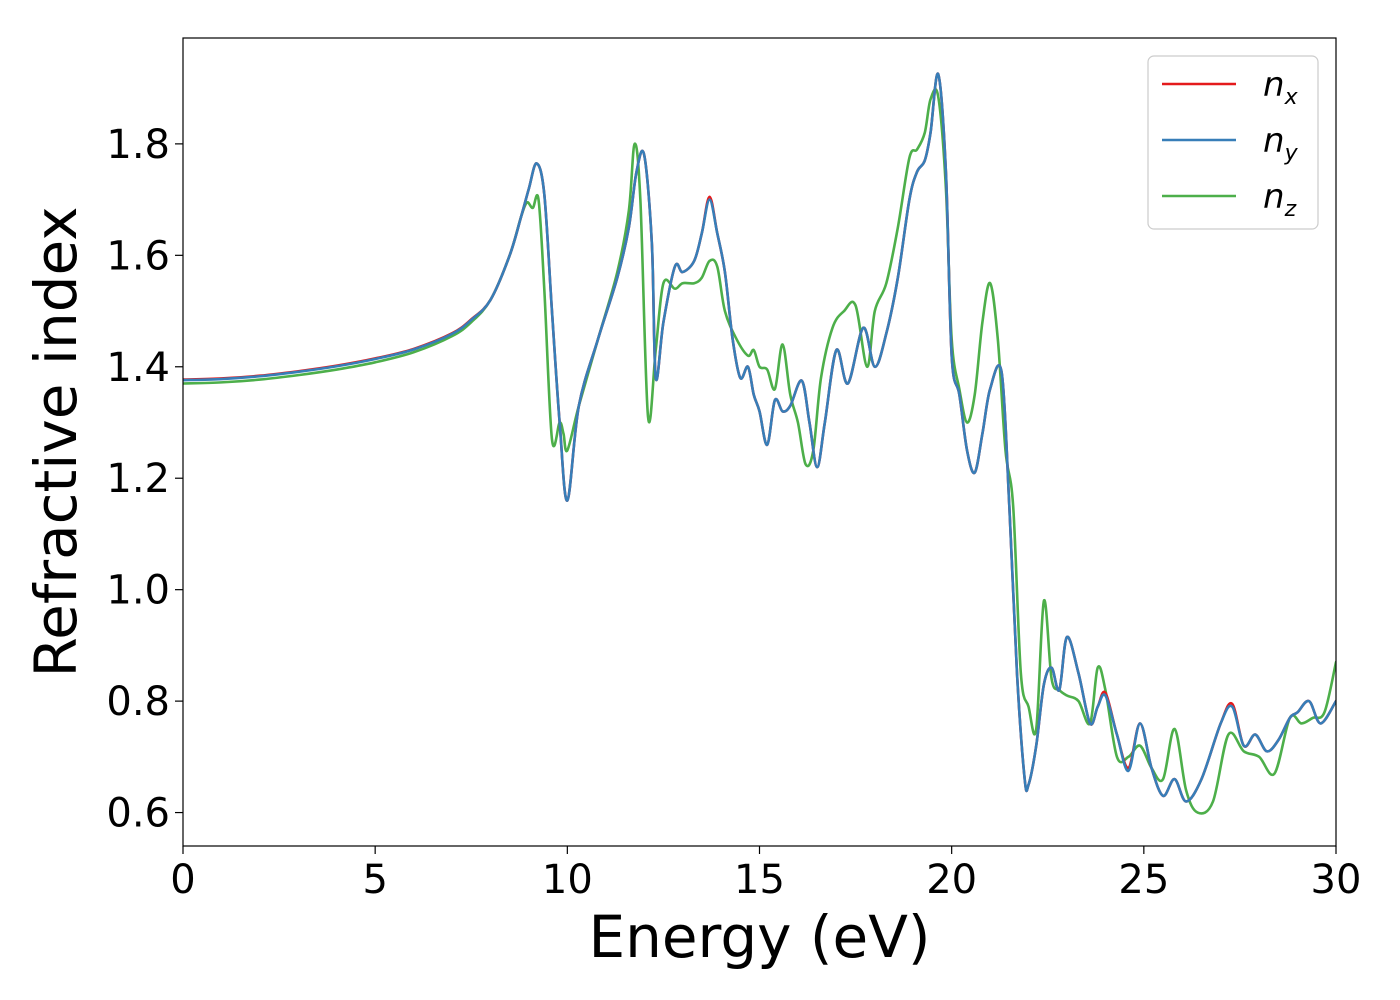  Describe the element at coordinates (138, 591) in the screenshot. I see `y-tick-label: 1.0` at that location.